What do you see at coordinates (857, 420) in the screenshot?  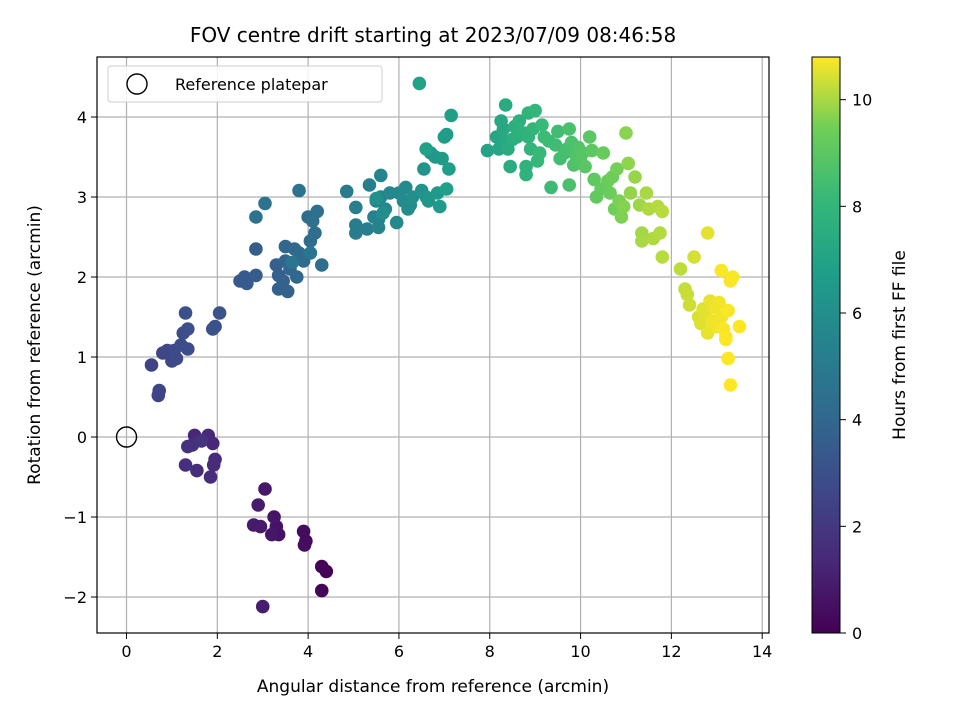 I see `colorbar-tick-label: 4` at bounding box center [857, 420].